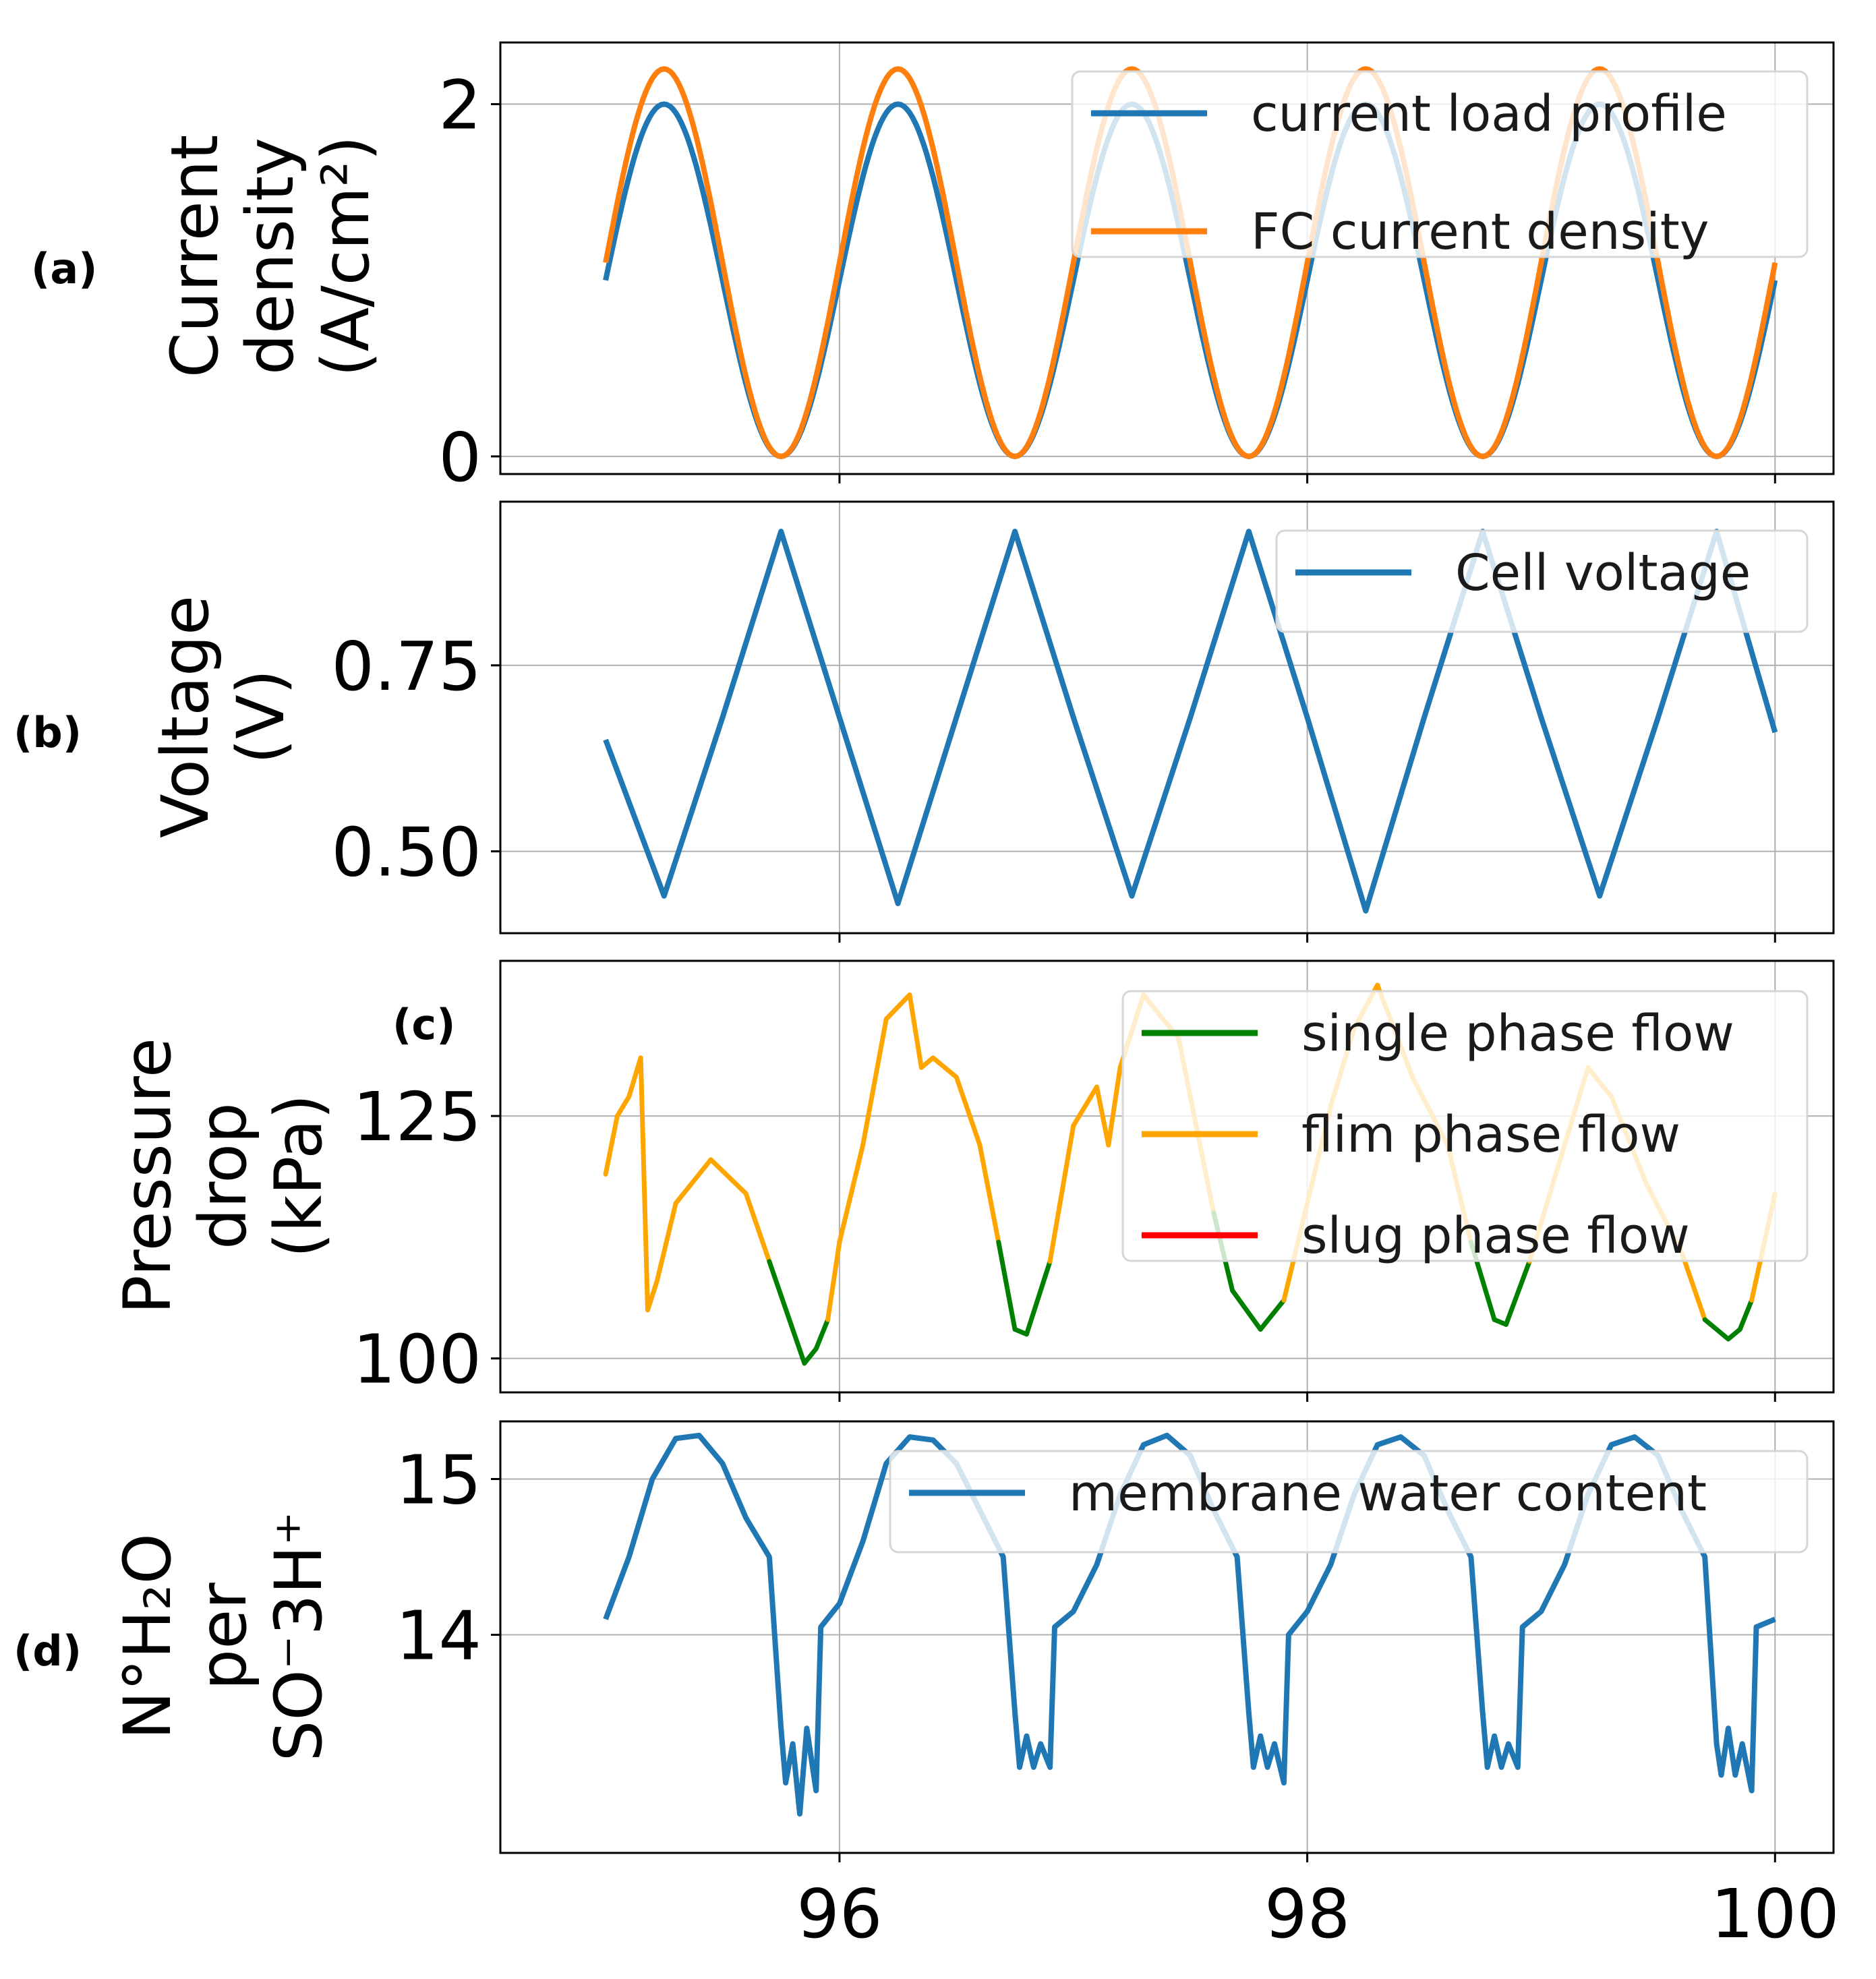  I want to click on series-line-cell-voltage, so click(1190, 721).